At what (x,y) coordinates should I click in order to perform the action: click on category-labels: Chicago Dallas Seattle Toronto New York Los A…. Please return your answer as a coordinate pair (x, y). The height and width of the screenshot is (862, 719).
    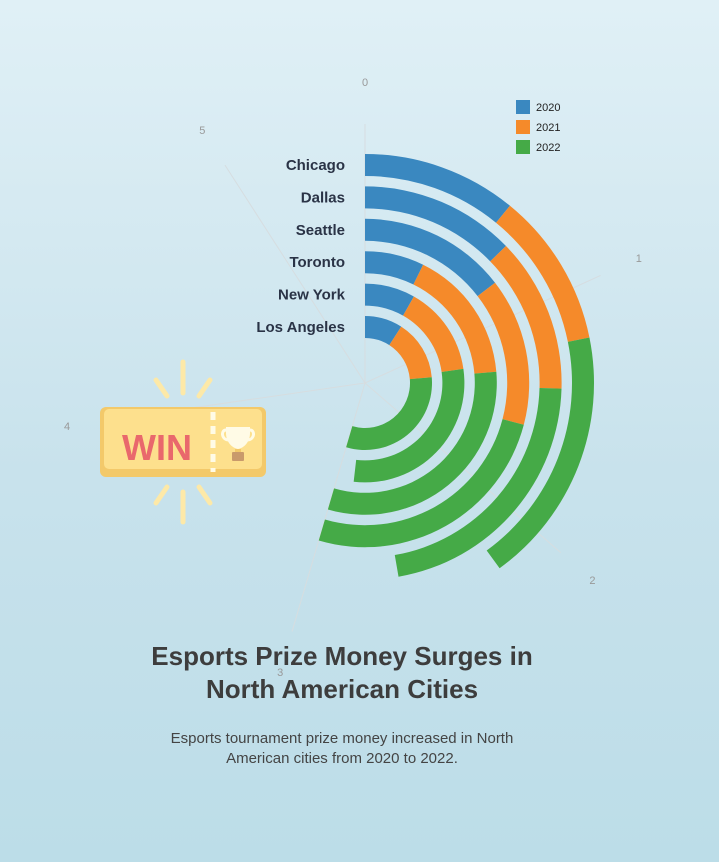
    Looking at the image, I should click on (300, 246).